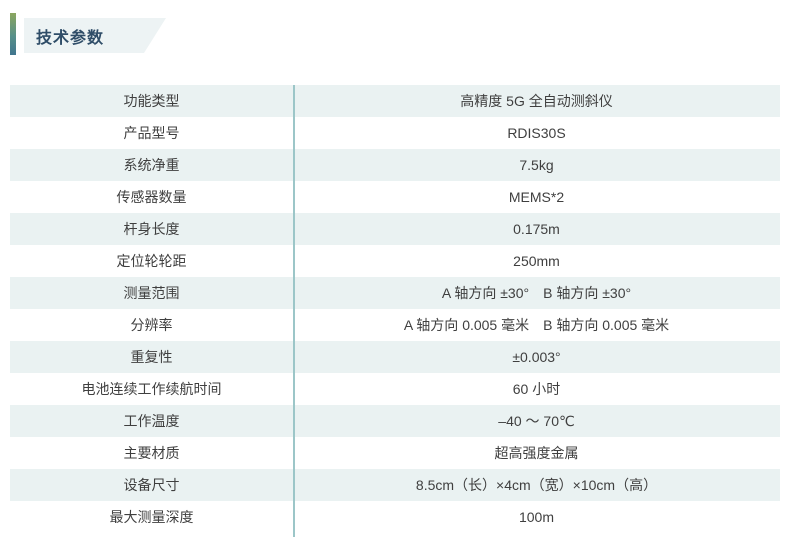  Describe the element at coordinates (536, 517) in the screenshot. I see `spec-value: 100m` at that location.